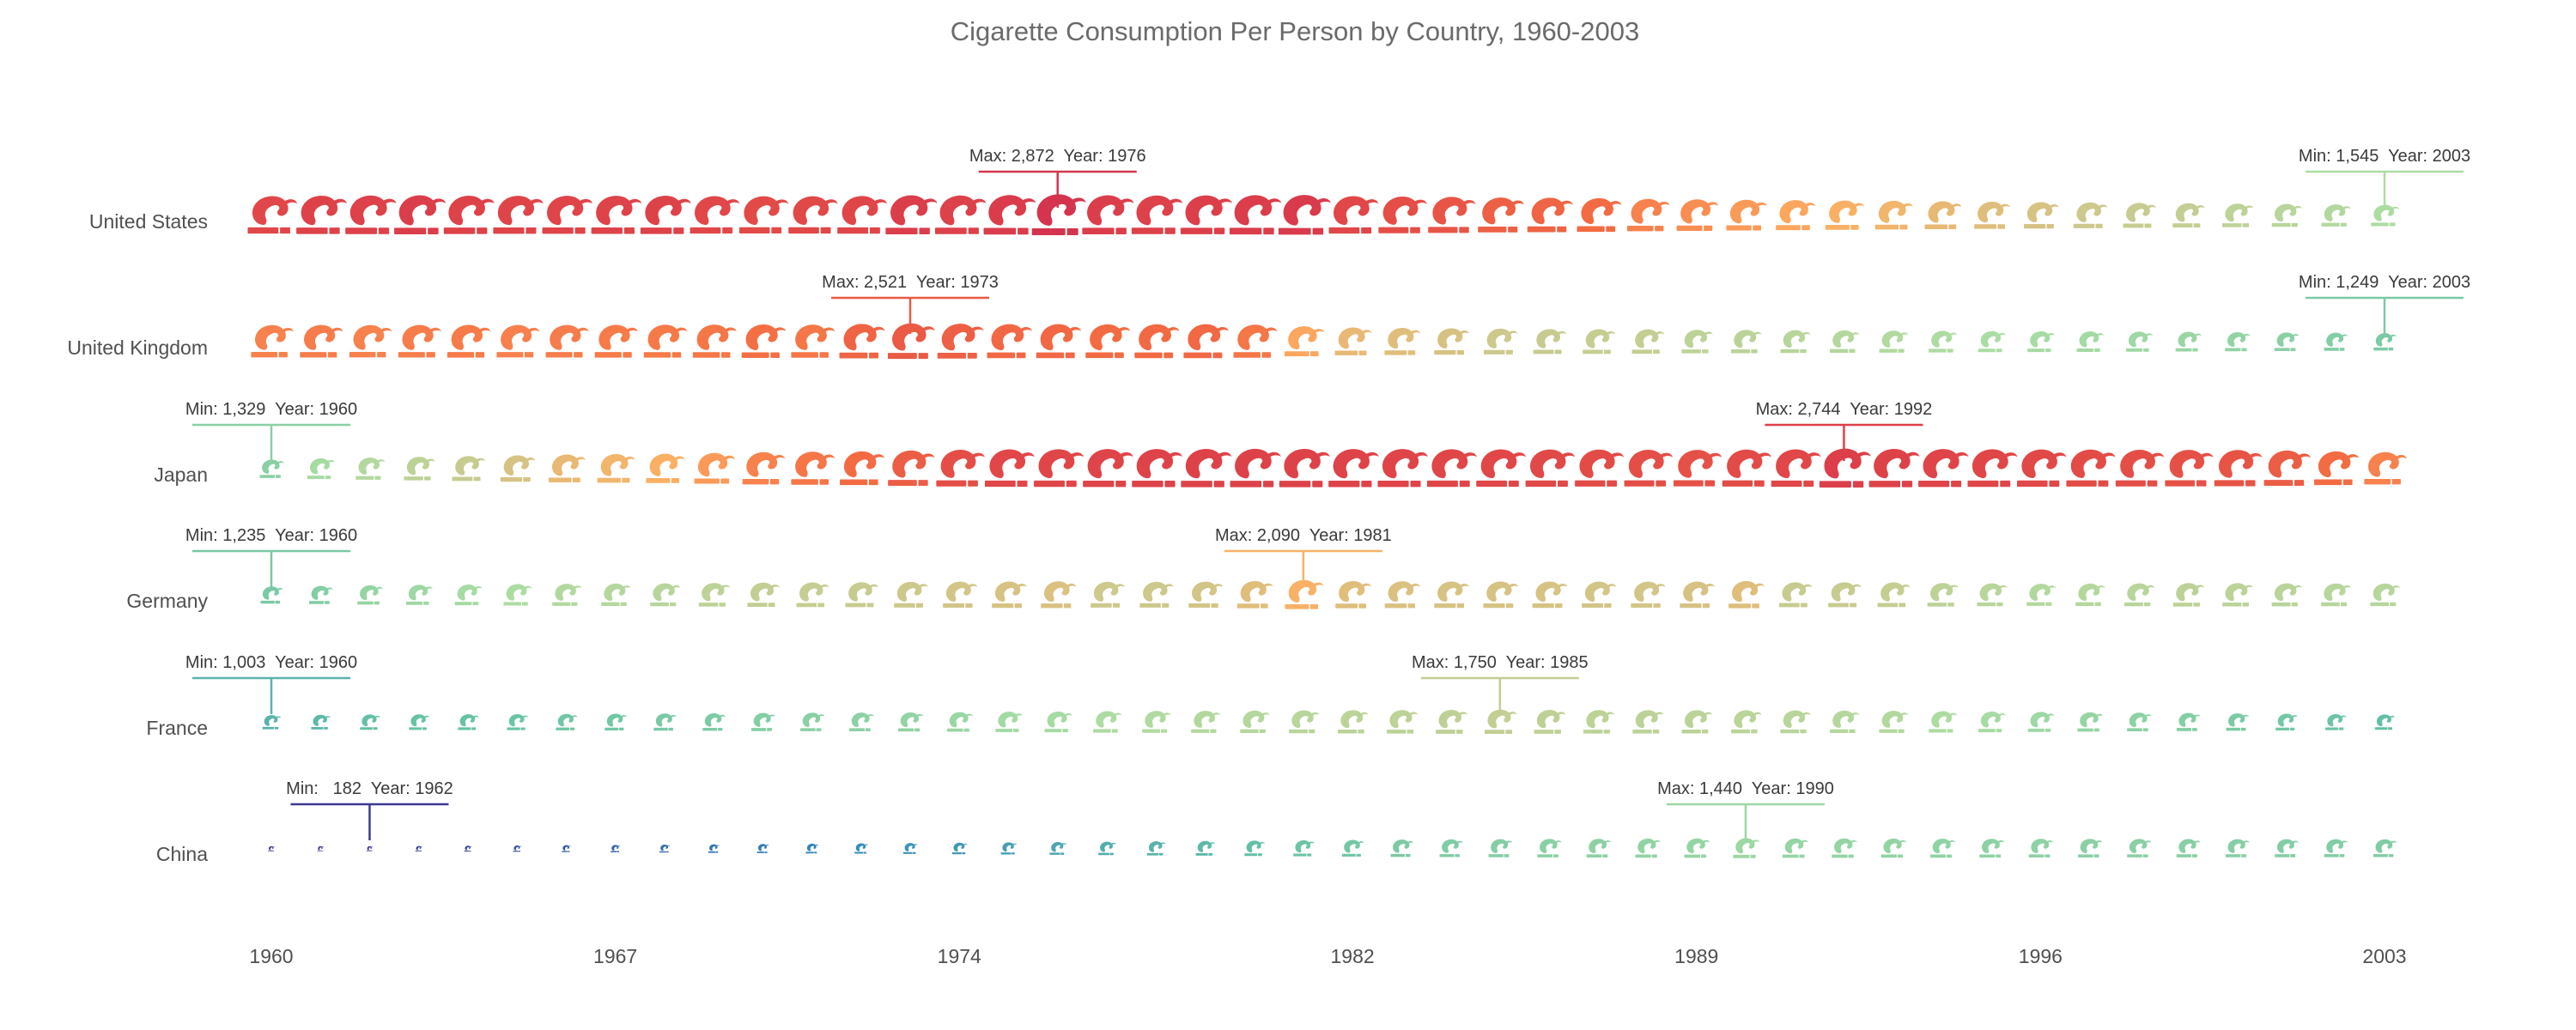 This screenshot has width=2576, height=1030. Describe the element at coordinates (2384, 282) in the screenshot. I see `min-annotation-label: Min: 1,249 Year: 2003` at that location.